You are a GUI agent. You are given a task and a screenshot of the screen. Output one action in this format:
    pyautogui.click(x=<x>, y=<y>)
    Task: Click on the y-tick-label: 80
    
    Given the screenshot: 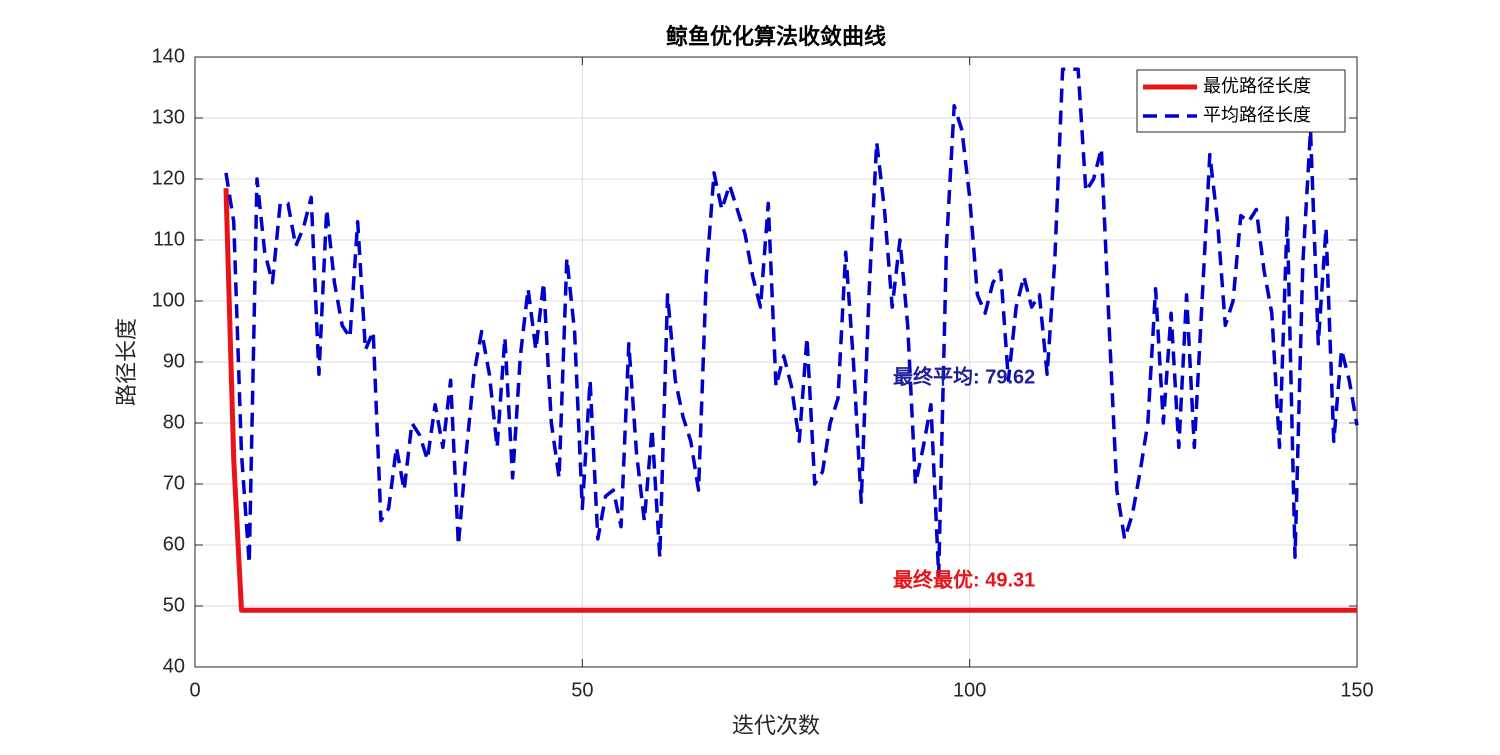 What is the action you would take?
    pyautogui.click(x=174, y=422)
    